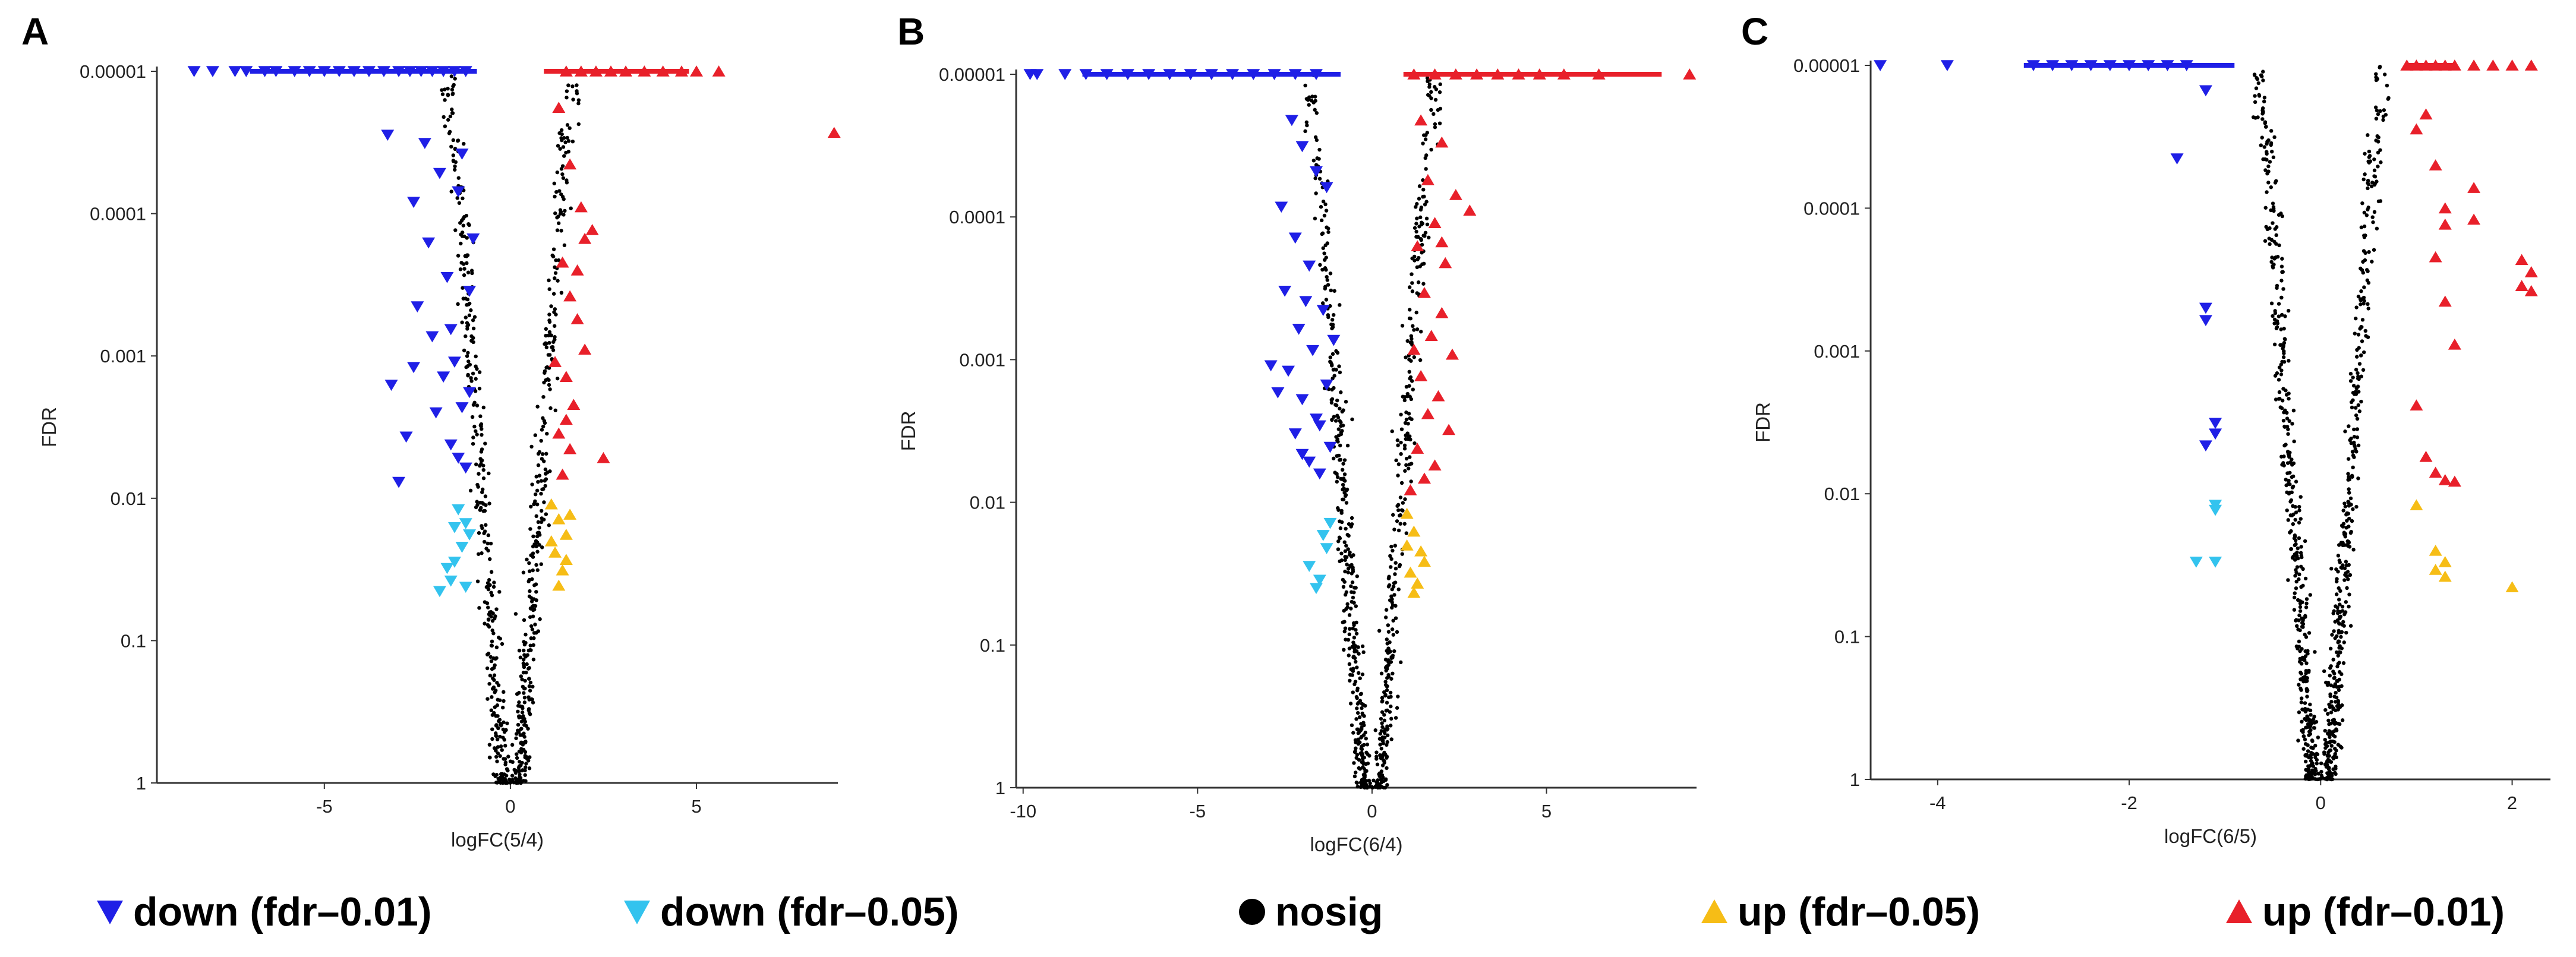 This screenshot has width=2576, height=957. I want to click on y-tick-label: 0.01, so click(1842, 494).